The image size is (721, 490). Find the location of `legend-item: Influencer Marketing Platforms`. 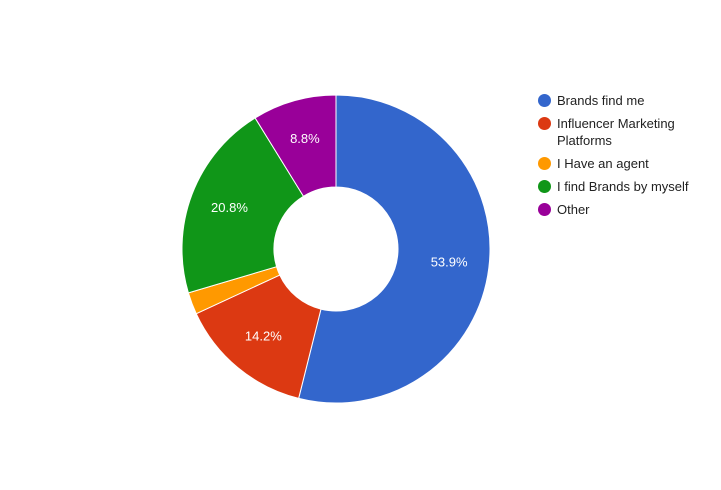

legend-item: Influencer Marketing Platforms is located at coordinates (620, 132).